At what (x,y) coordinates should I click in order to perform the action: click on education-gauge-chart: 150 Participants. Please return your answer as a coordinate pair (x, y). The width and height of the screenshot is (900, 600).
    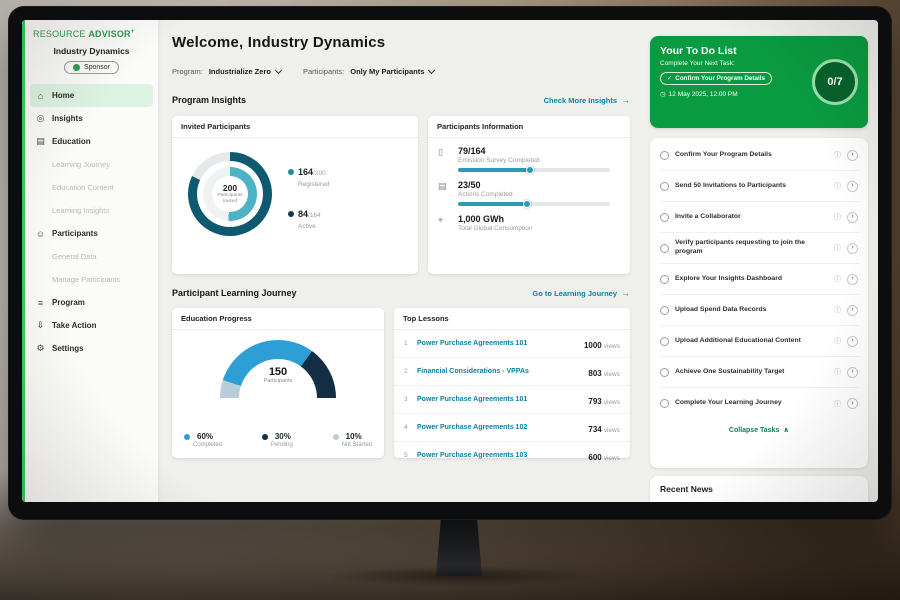
    Looking at the image, I should click on (278, 369).